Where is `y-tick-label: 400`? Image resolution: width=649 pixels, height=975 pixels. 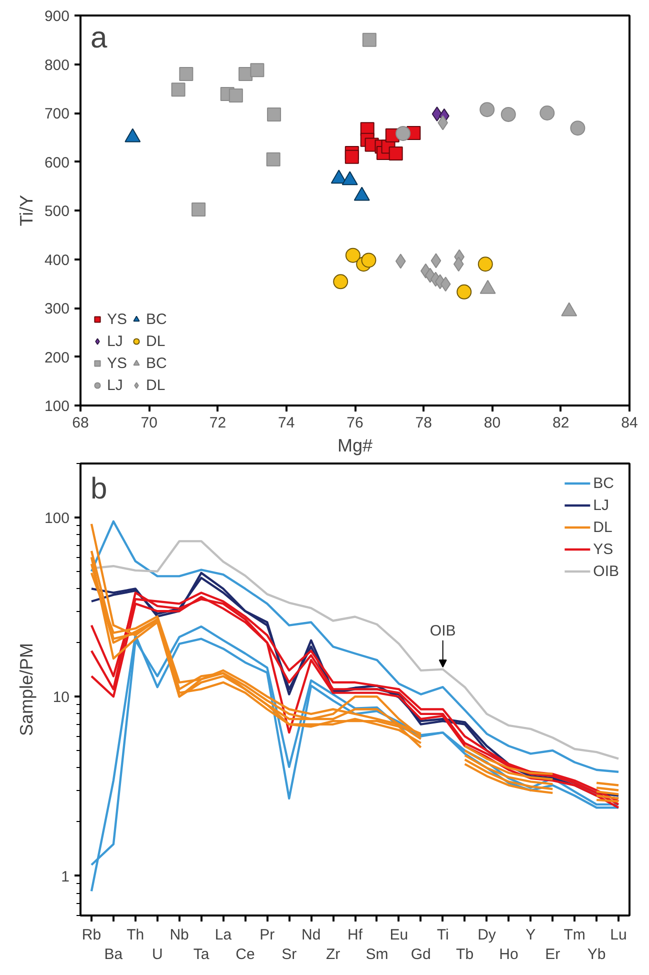 y-tick-label: 400 is located at coordinates (57, 260).